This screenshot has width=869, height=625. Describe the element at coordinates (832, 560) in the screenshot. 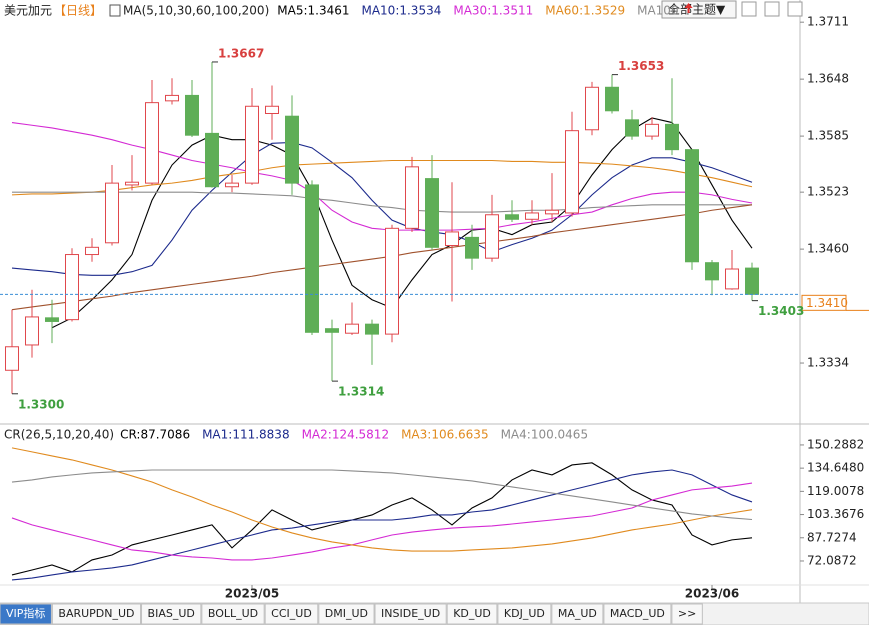

I see `y-tick-label: 72.0872` at that location.